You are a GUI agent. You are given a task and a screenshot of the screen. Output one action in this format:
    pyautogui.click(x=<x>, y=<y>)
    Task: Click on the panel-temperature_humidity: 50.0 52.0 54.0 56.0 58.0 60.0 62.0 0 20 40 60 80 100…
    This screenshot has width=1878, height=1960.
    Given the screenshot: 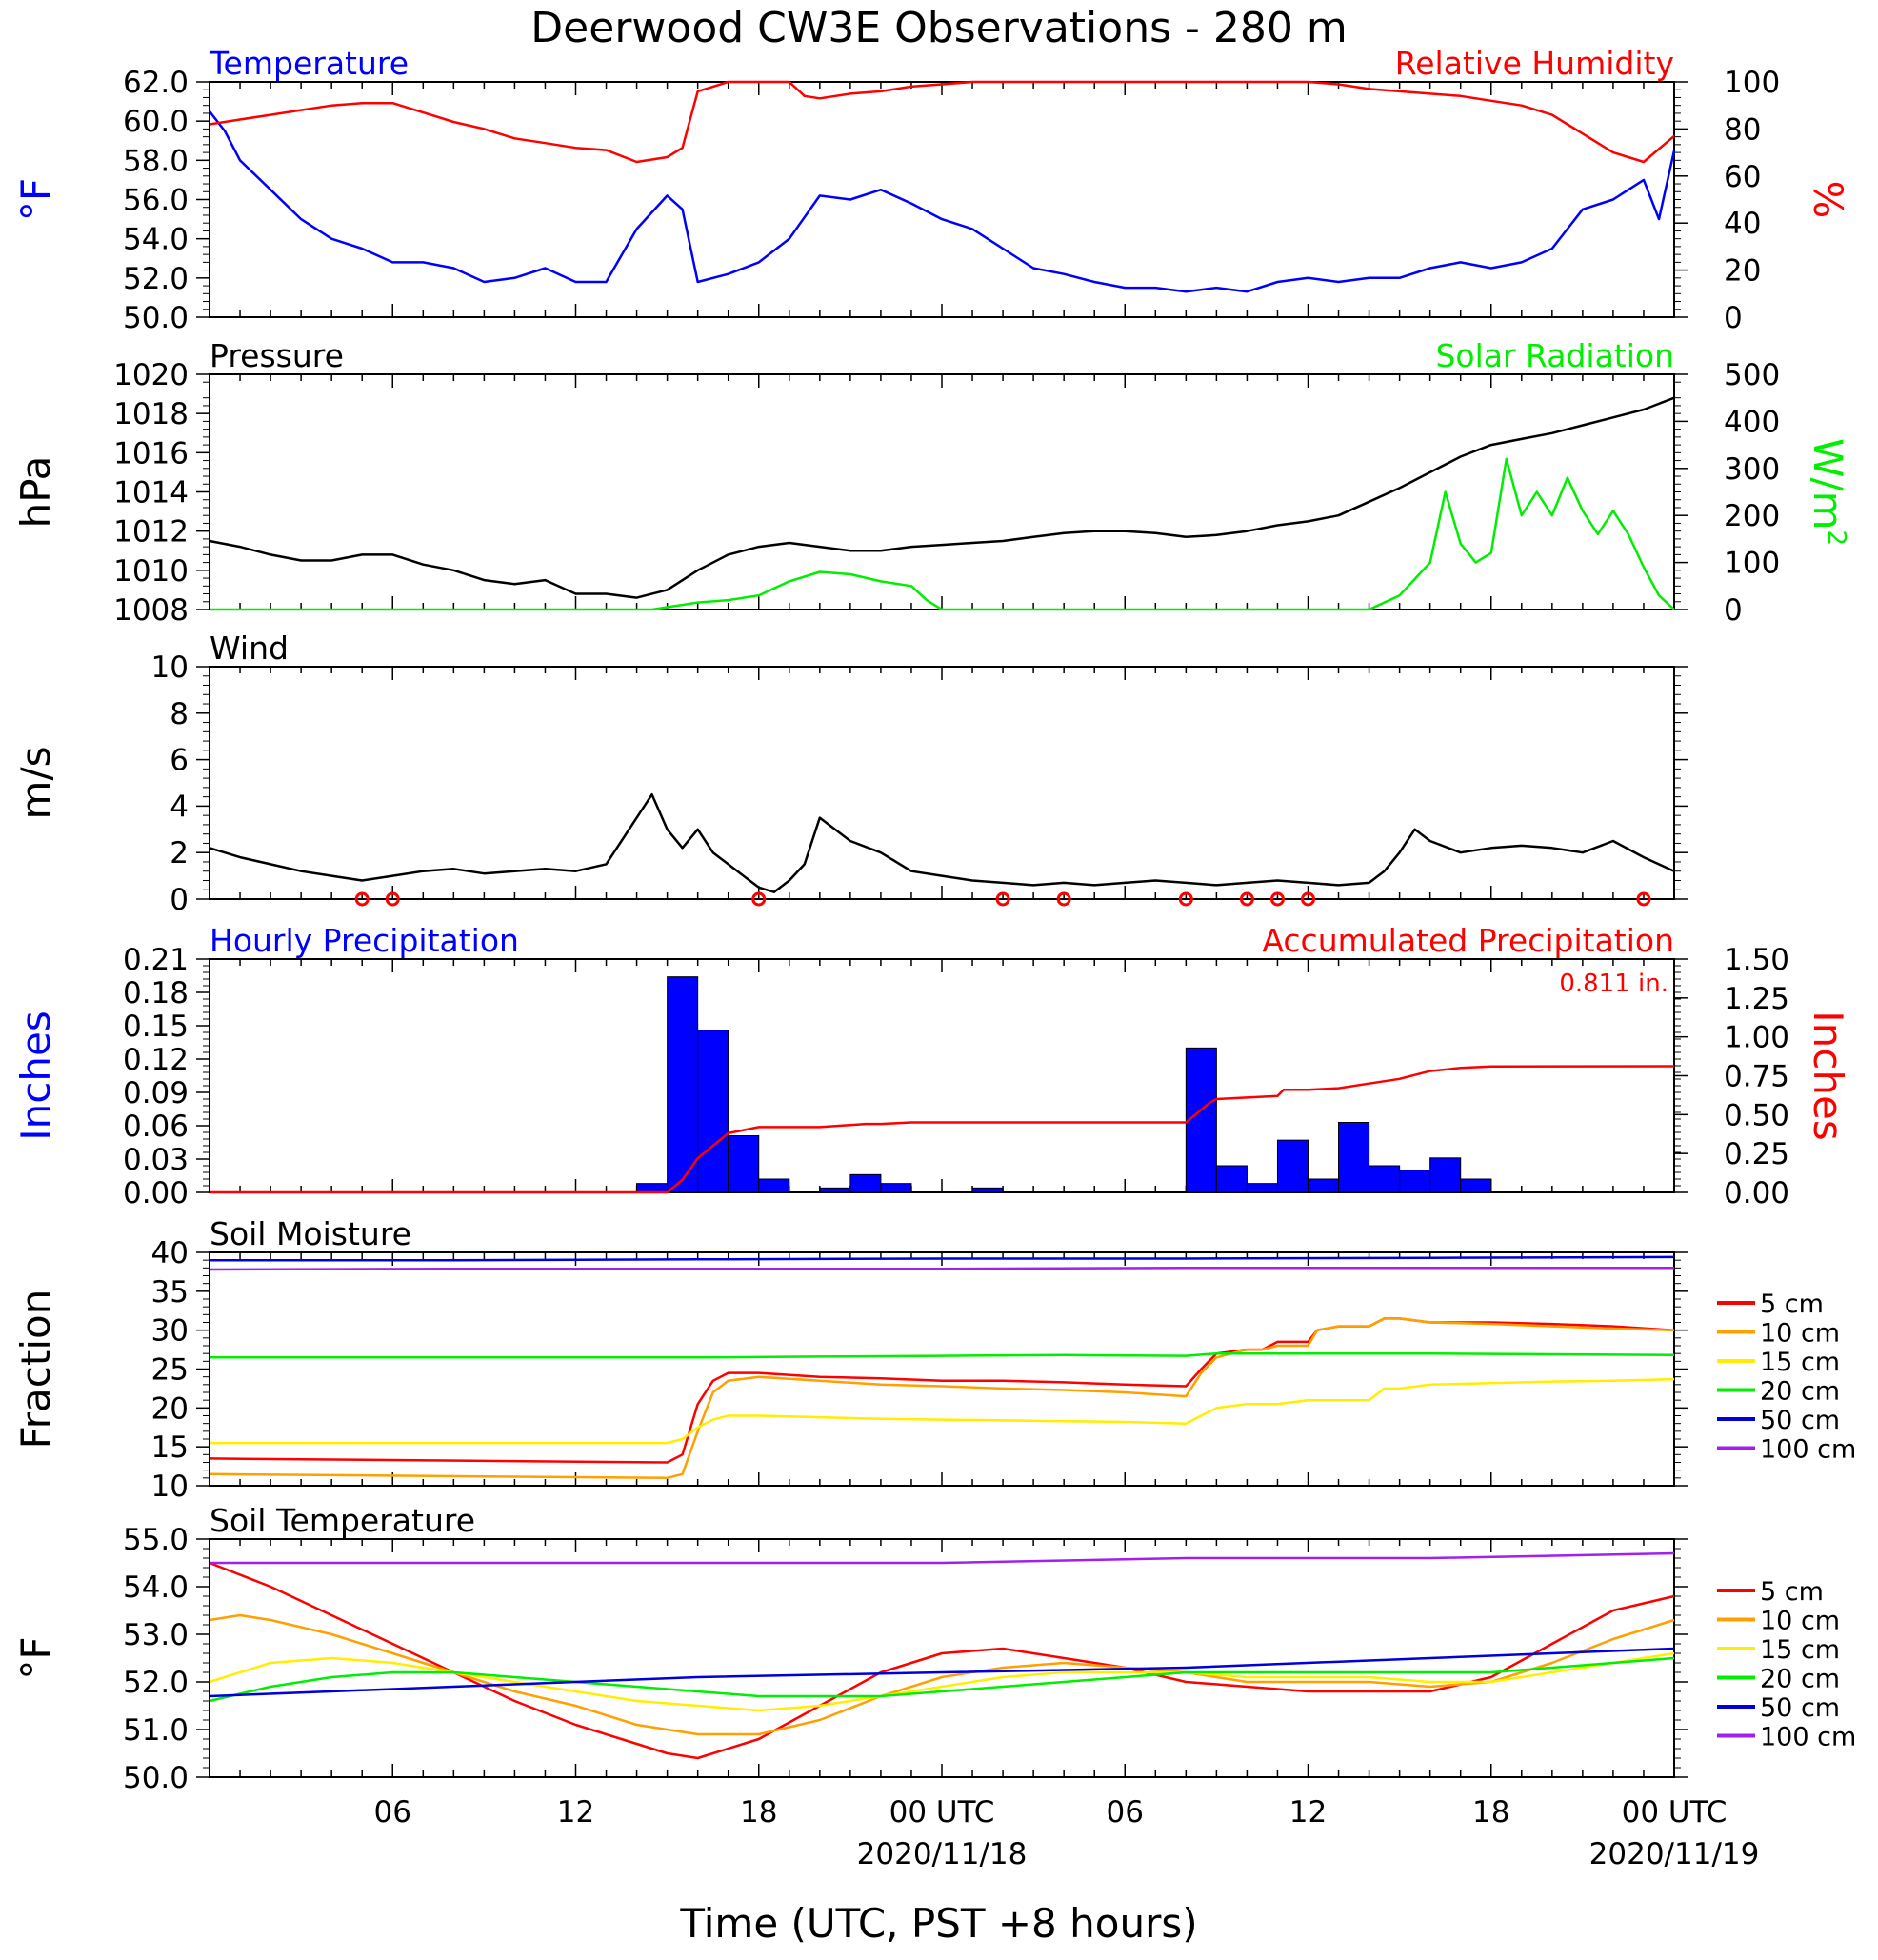 What is the action you would take?
    pyautogui.click(x=931, y=190)
    